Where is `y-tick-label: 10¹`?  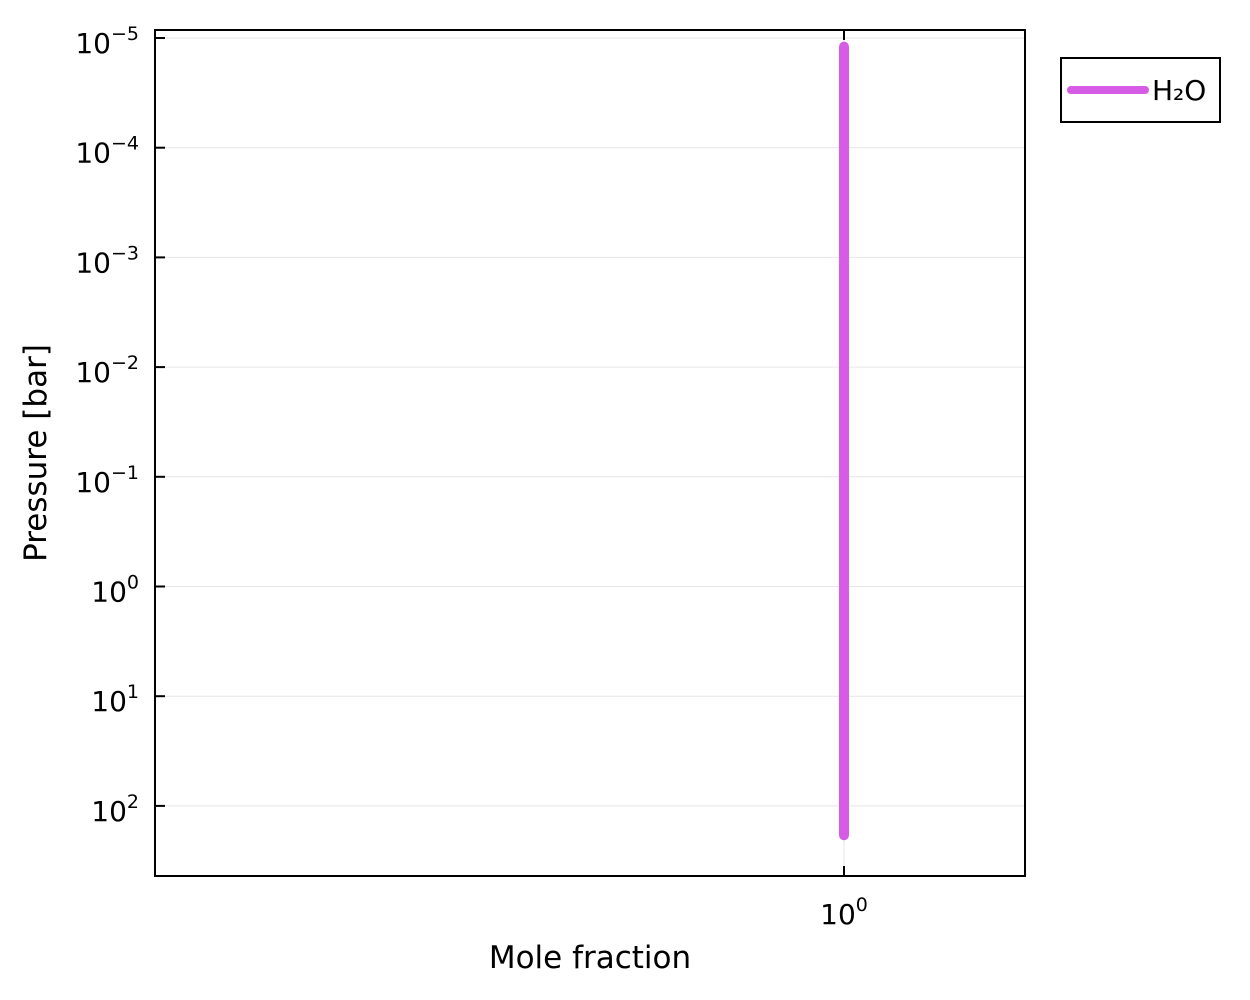
y-tick-label: 10¹ is located at coordinates (115, 699).